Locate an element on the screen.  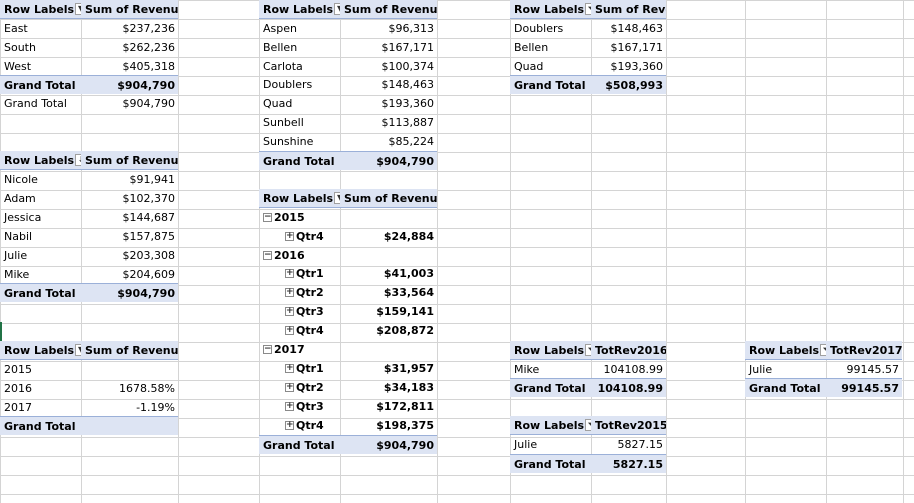
row-label: Julie is located at coordinates (526, 444).